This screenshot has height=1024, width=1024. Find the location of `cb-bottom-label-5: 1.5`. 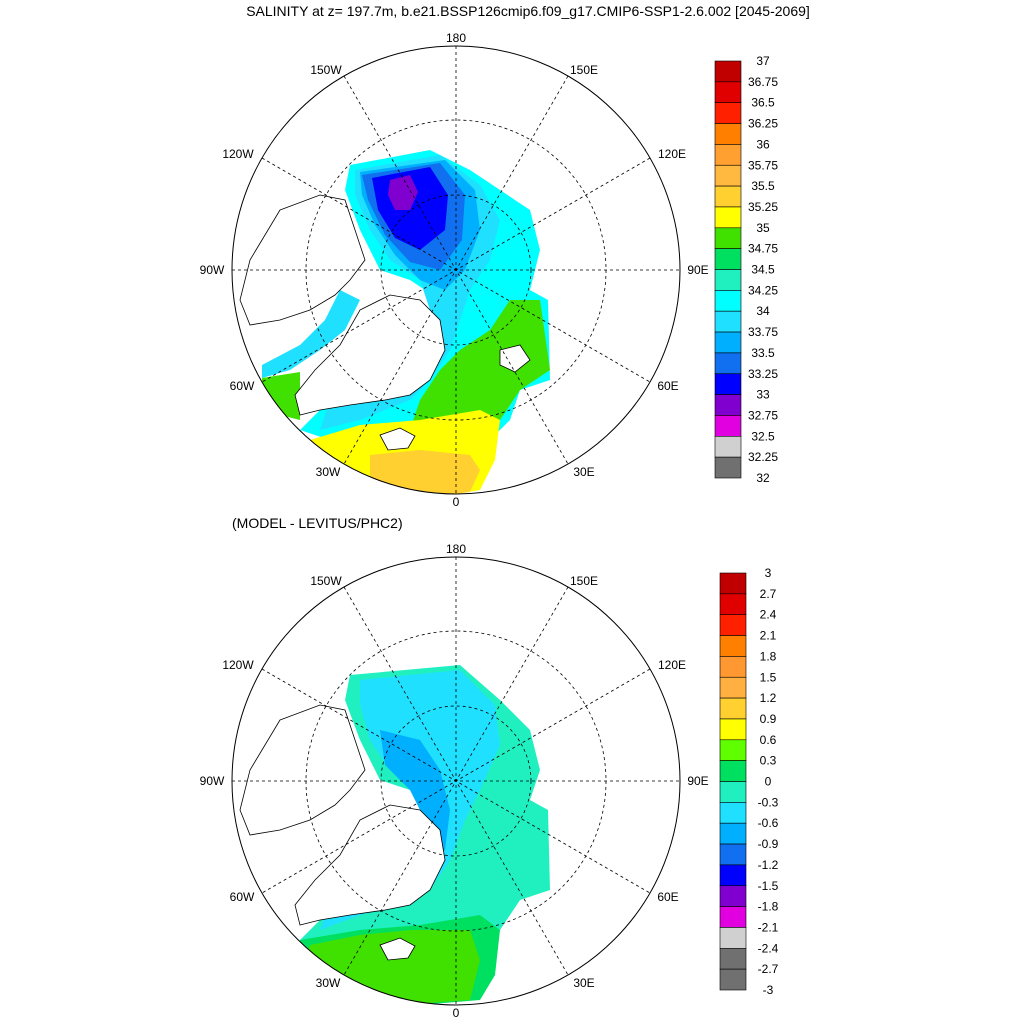

cb-bottom-label-5: 1.5 is located at coordinates (768, 677).